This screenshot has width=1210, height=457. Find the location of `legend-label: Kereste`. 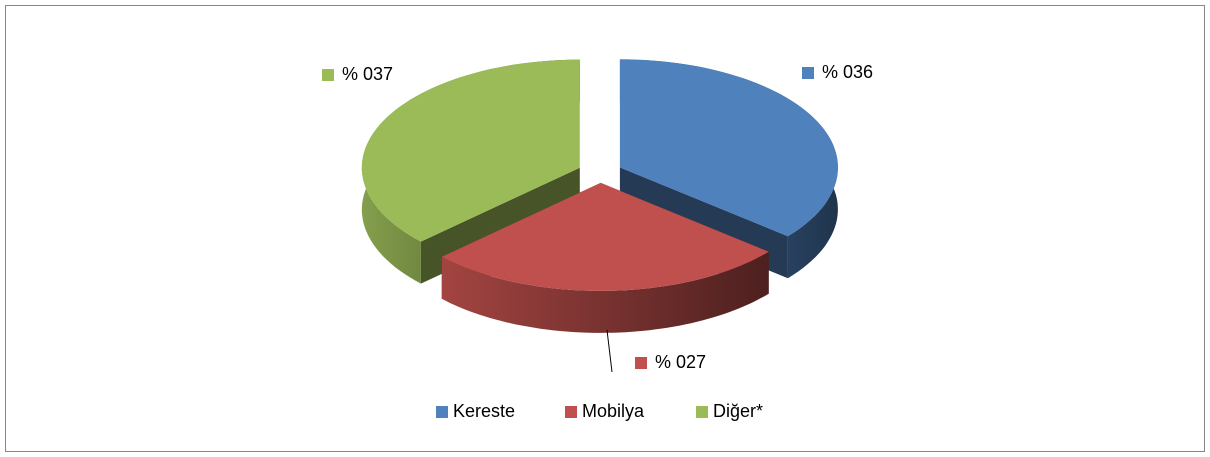

legend-label: Kereste is located at coordinates (484, 411).